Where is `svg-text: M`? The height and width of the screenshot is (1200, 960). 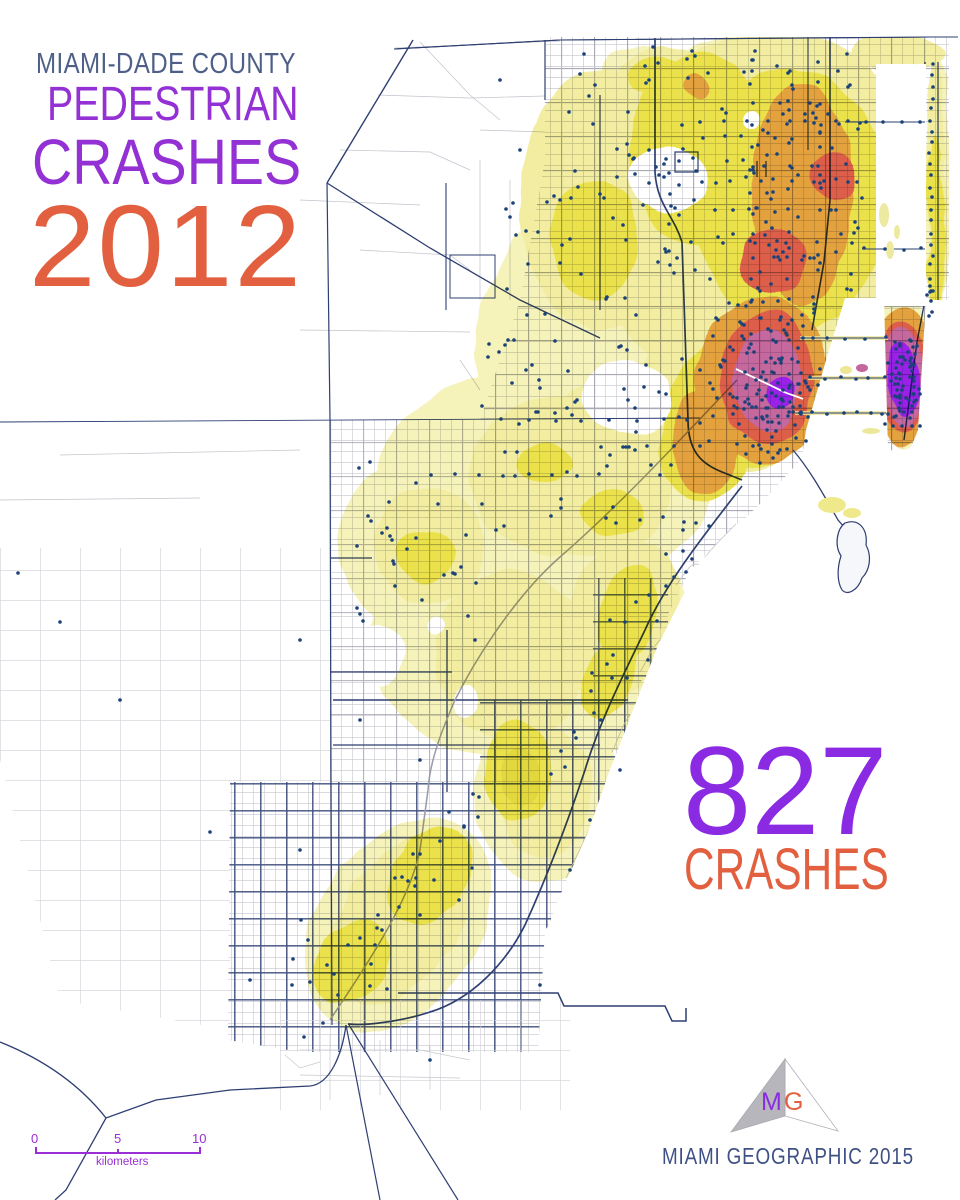
svg-text: M is located at coordinates (771, 1102).